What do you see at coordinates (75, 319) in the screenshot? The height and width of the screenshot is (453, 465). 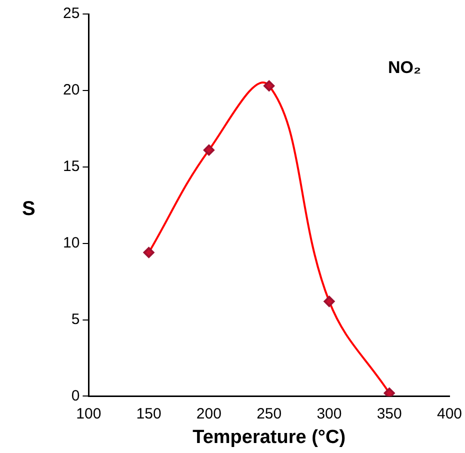 I see `y-tick-label: 5` at bounding box center [75, 319].